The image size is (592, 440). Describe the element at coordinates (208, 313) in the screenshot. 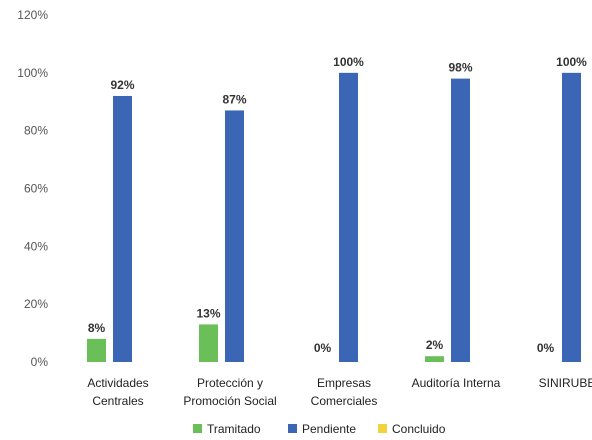

I see `data-label: 13%` at that location.